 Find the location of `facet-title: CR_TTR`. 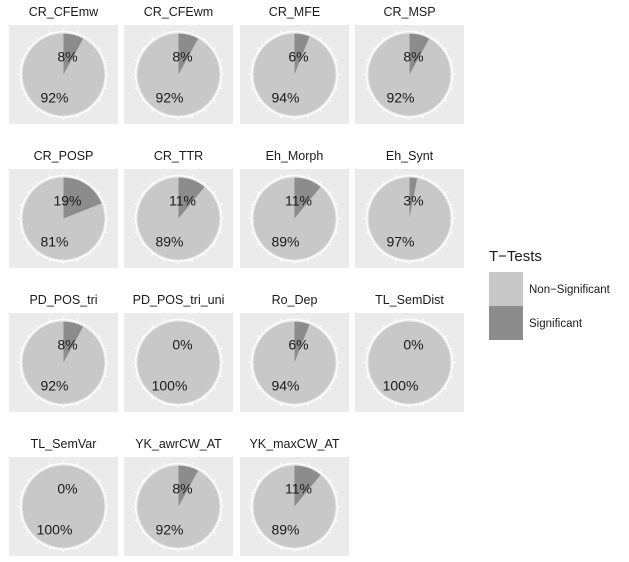

facet-title: CR_TTR is located at coordinates (178, 156).